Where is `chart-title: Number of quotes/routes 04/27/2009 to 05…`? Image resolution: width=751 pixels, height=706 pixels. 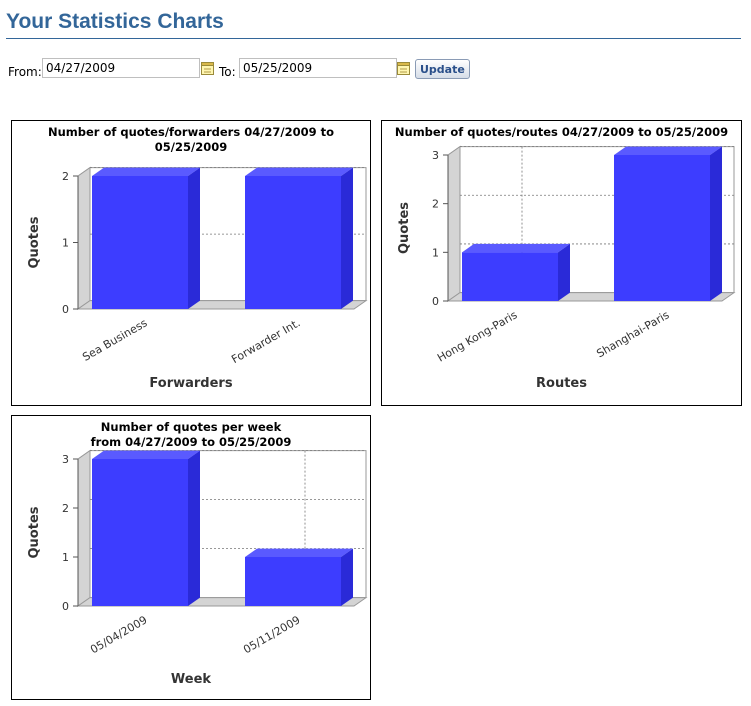
chart-title: Number of quotes/routes 04/27/2009 to 05… is located at coordinates (561, 132).